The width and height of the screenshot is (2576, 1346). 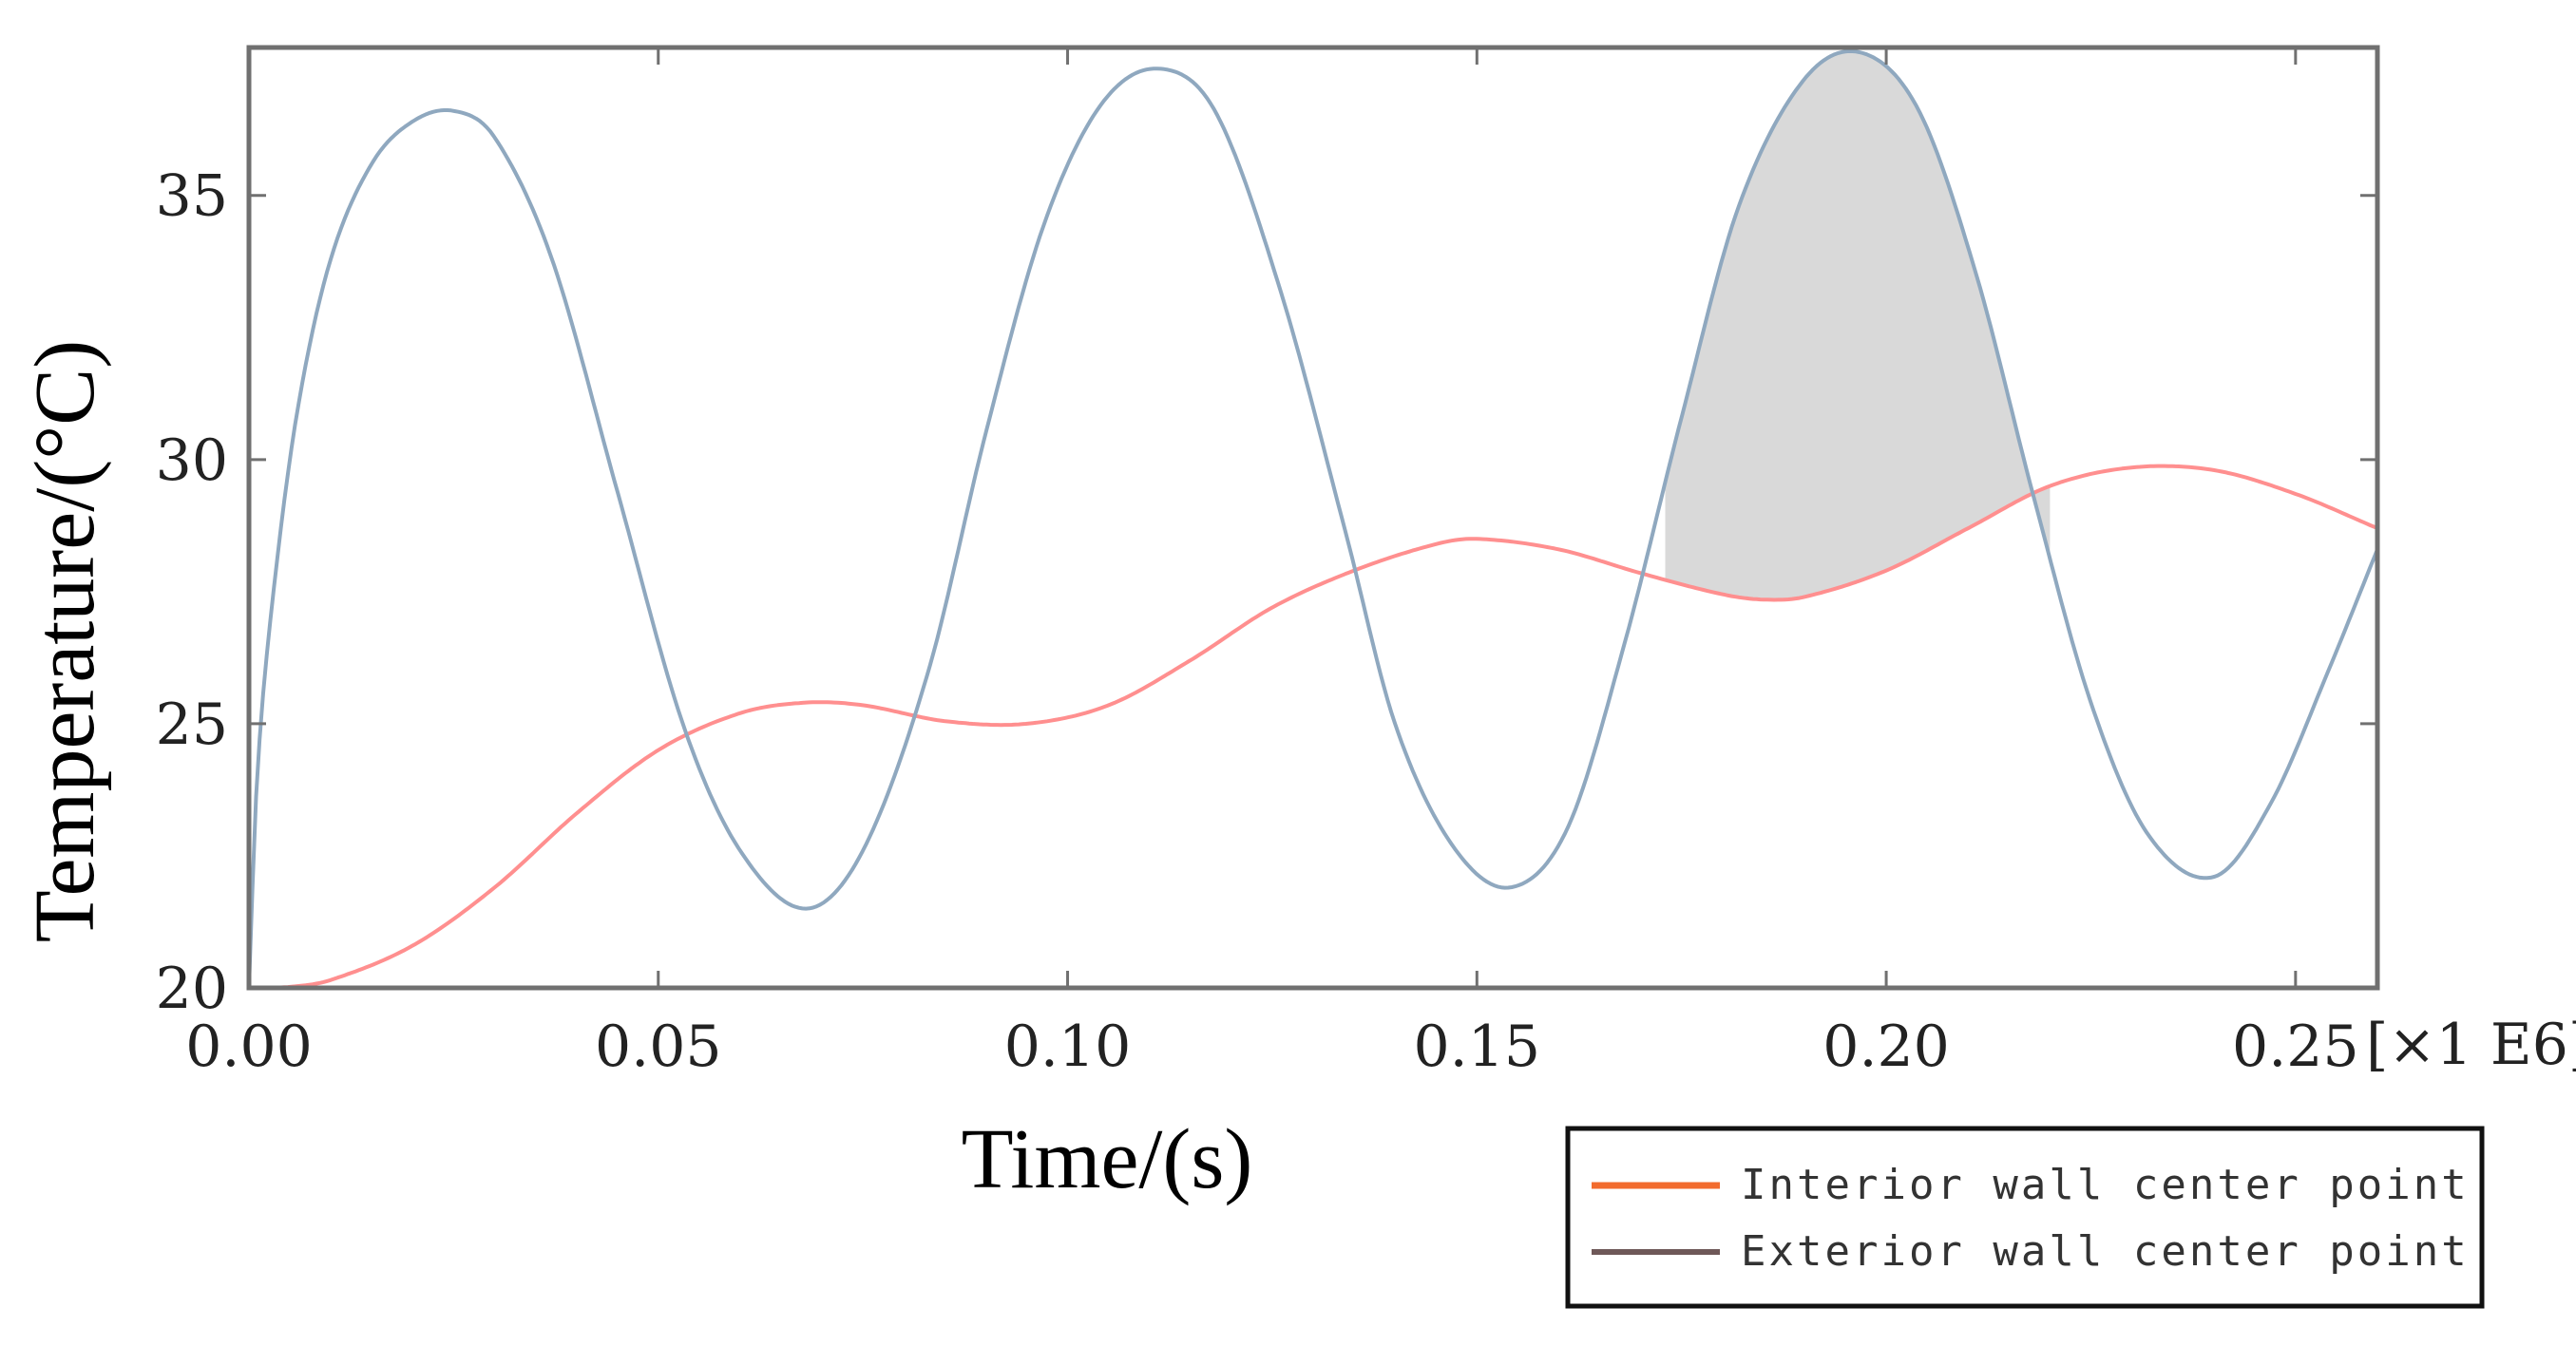 I want to click on y-tick-label: 30, so click(x=192, y=461).